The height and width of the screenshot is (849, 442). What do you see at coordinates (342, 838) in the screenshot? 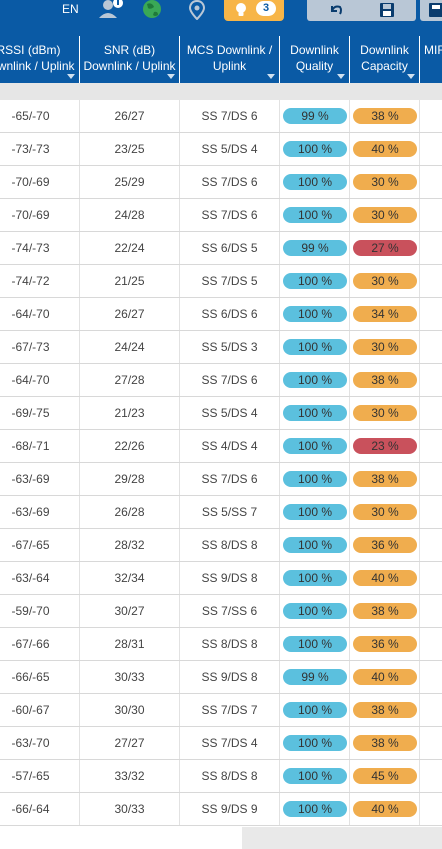
I see `horizontal-scrollbar` at bounding box center [342, 838].